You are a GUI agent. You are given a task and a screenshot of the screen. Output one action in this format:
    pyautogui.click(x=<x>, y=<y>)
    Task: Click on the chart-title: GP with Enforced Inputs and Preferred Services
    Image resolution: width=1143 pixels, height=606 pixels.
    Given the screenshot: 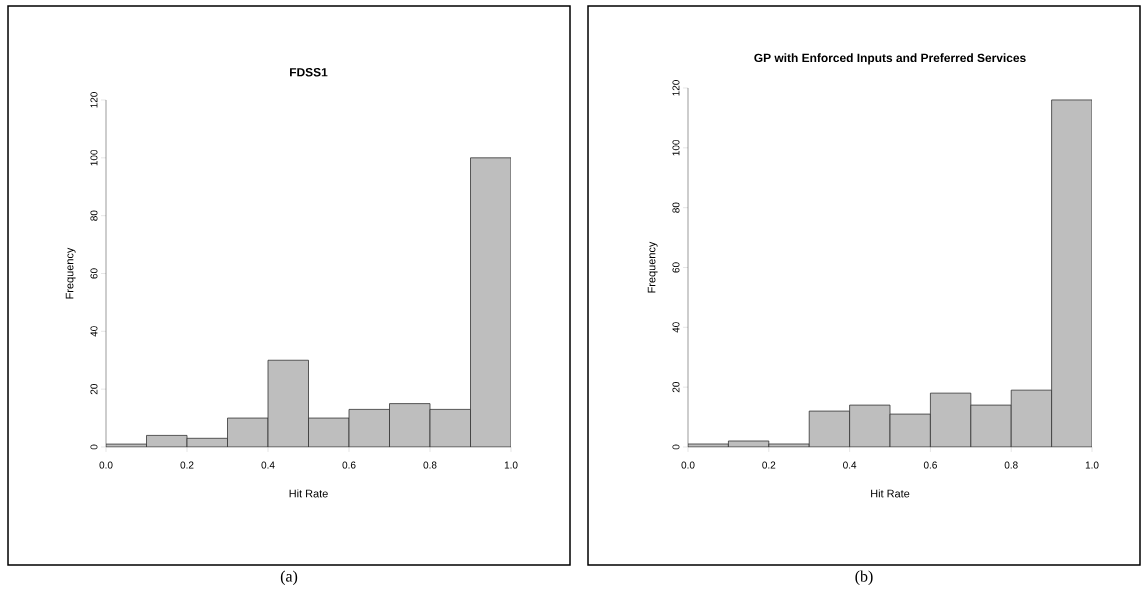 What is the action you would take?
    pyautogui.click(x=890, y=59)
    